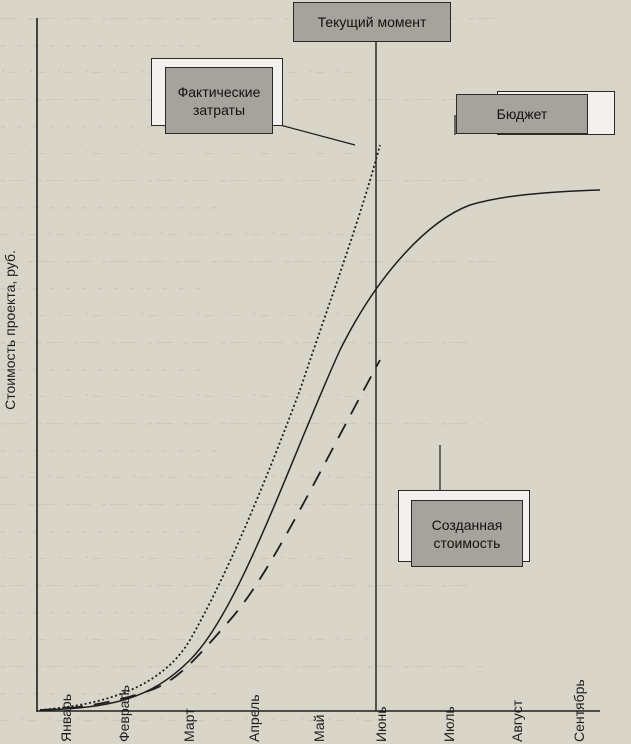 The height and width of the screenshot is (744, 631). I want to click on earned-value-box: Созданная стоимость, so click(467, 533).